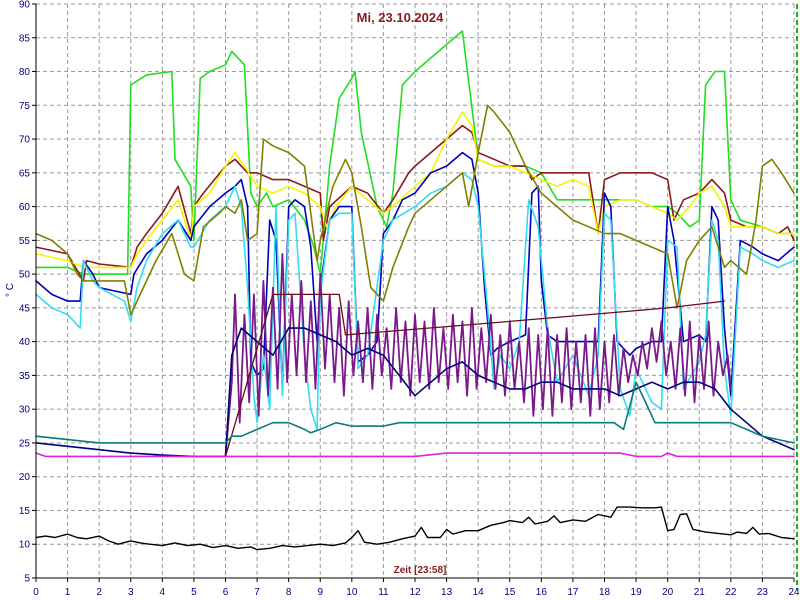 This screenshot has height=600, width=800. What do you see at coordinates (794, 592) in the screenshot?
I see `x-tick-label: 24` at bounding box center [794, 592].